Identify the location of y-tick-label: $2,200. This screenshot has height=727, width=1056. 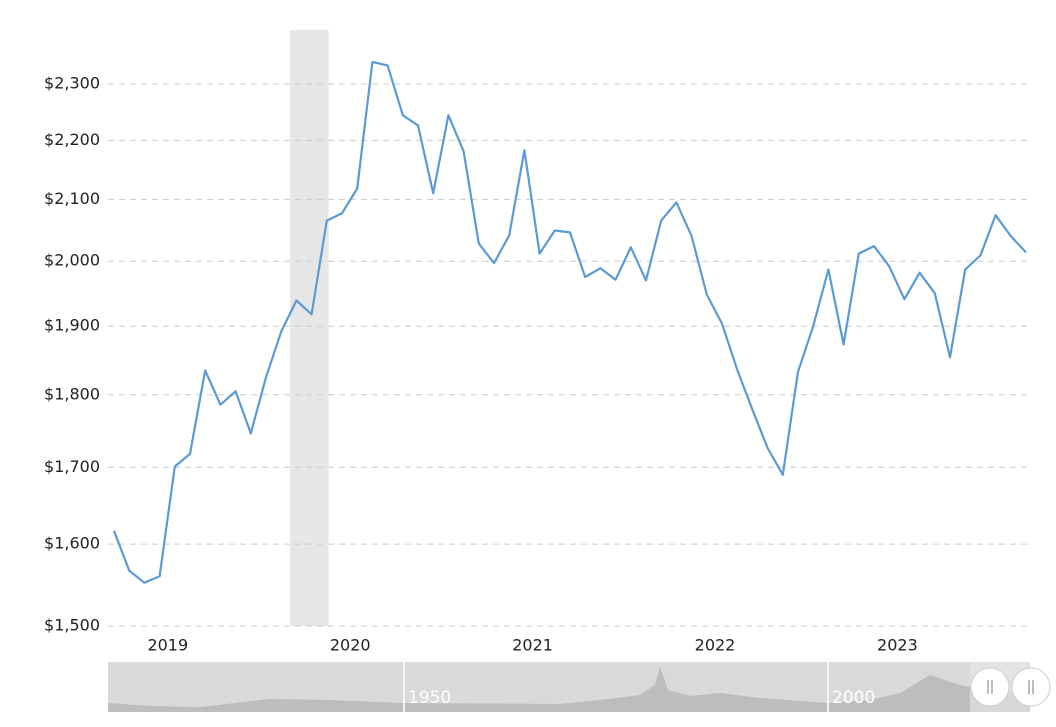
(72, 139).